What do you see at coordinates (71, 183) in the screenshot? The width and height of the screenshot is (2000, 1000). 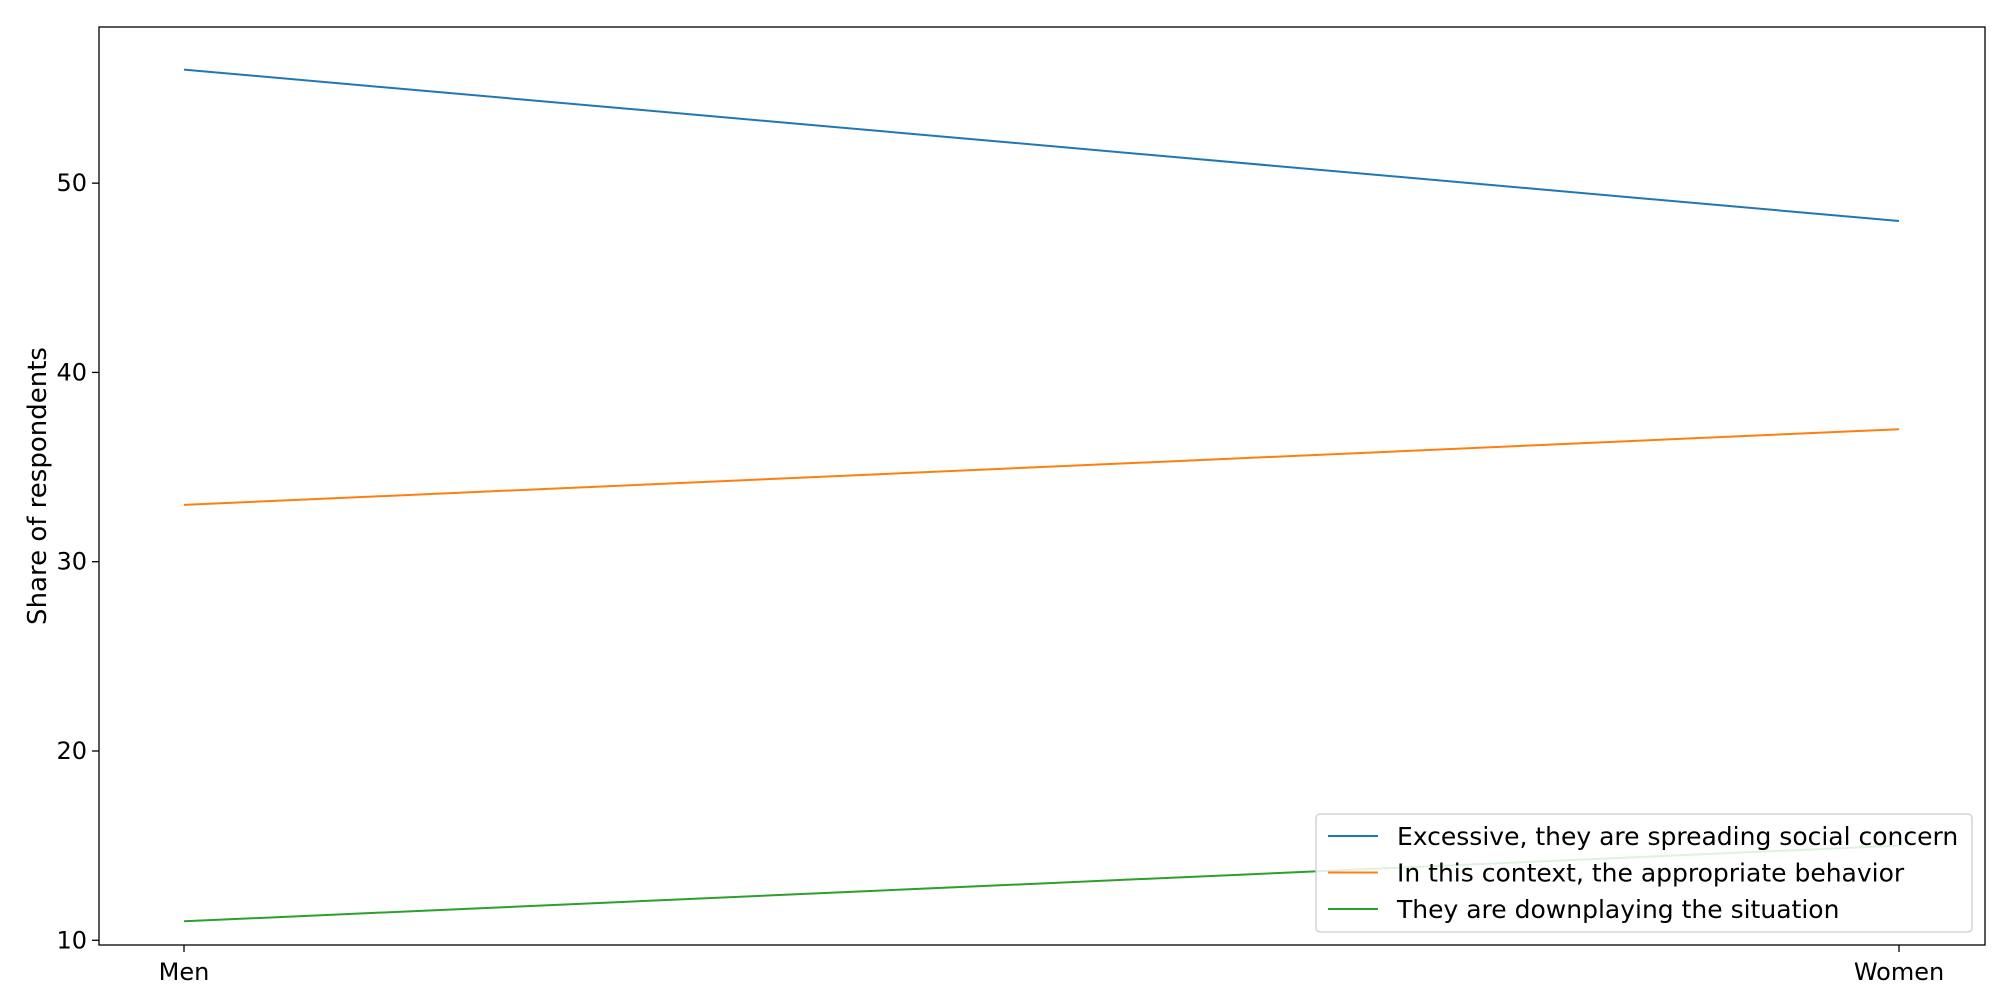 I see `y-tick-label: 50` at bounding box center [71, 183].